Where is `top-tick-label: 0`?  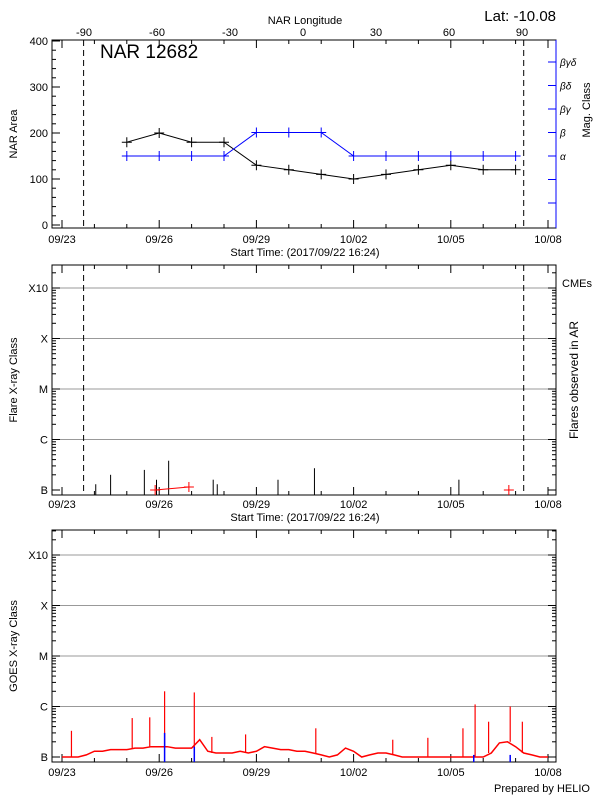
top-tick-label: 0 is located at coordinates (303, 33).